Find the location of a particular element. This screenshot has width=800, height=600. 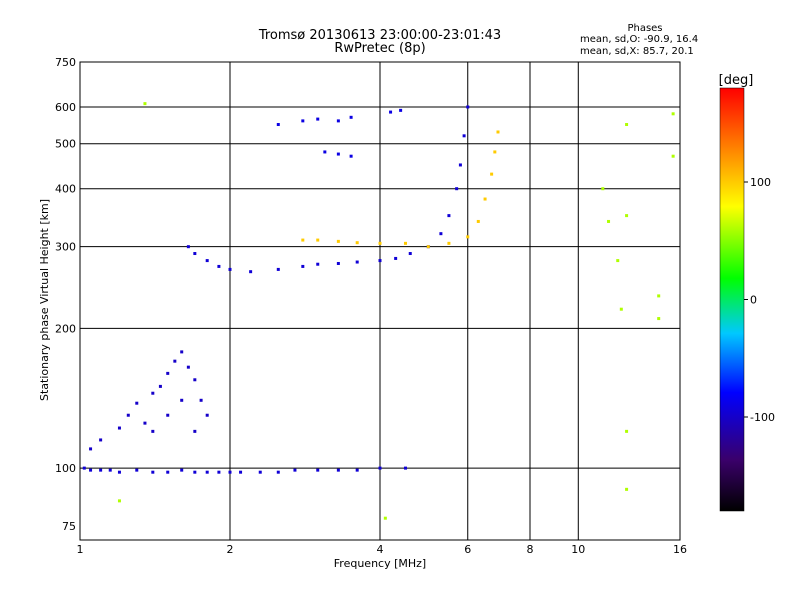

y-tick-label: 75 is located at coordinates (69, 526).